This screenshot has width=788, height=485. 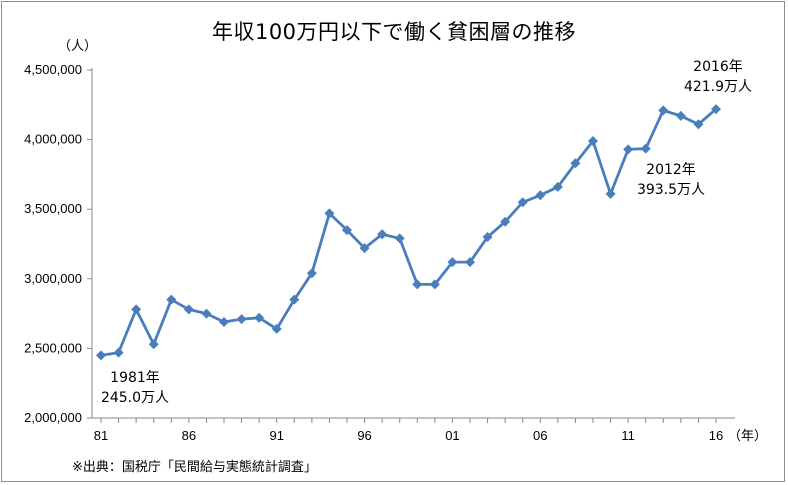 What do you see at coordinates (408, 430) in the screenshot?
I see `x-axis-ticks: 81 86 91 96 01 06 11 16` at bounding box center [408, 430].